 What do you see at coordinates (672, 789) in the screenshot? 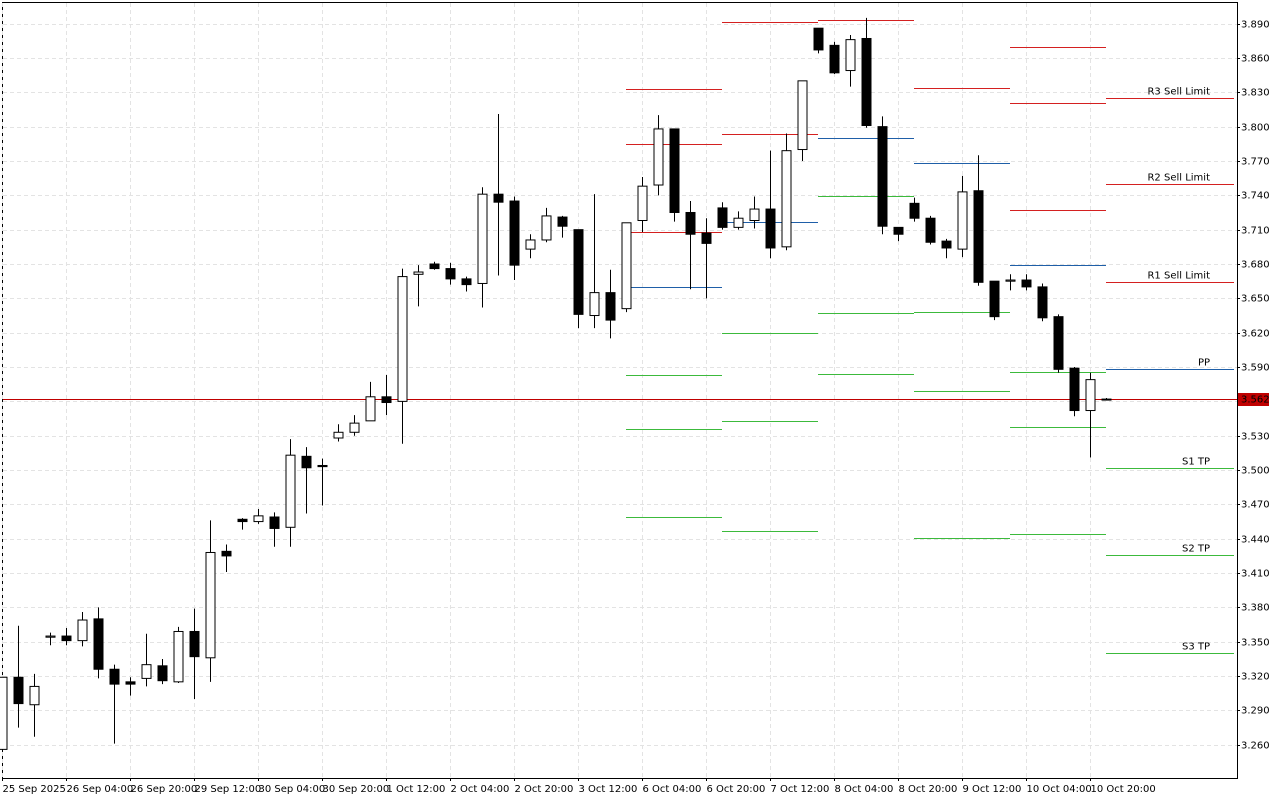
I see `x-tick-label: 6 Oct 04:00` at bounding box center [672, 789].